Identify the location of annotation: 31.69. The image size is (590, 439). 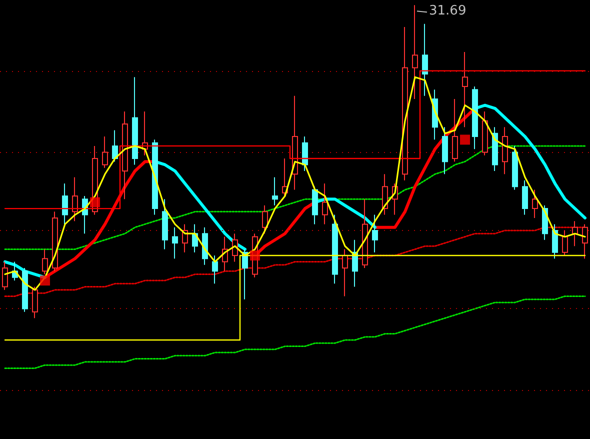
(447, 11).